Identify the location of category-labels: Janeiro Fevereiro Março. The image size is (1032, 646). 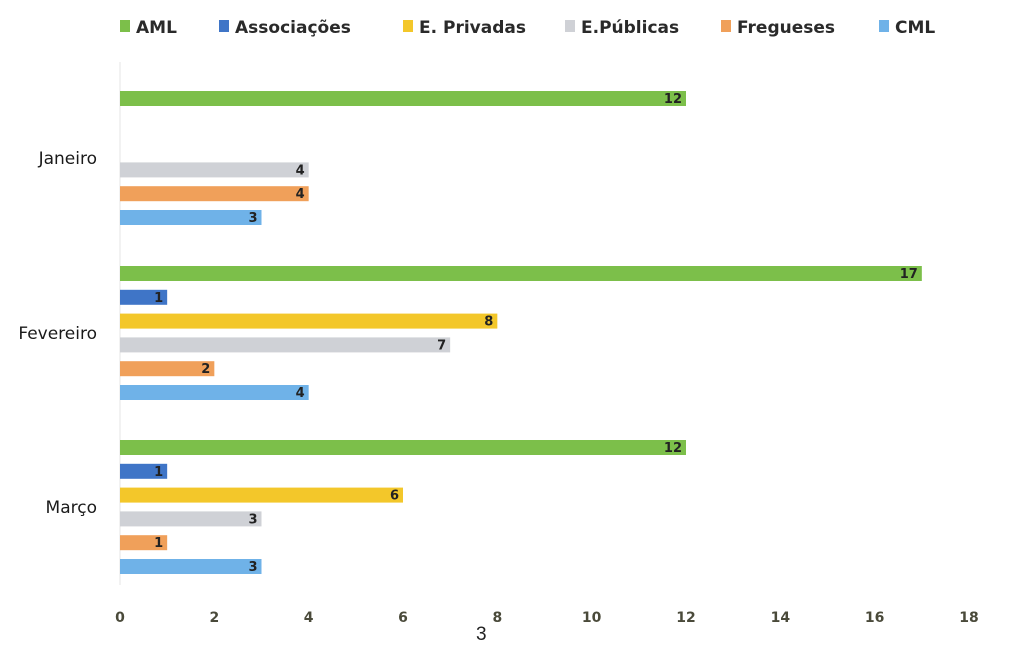
(57, 333).